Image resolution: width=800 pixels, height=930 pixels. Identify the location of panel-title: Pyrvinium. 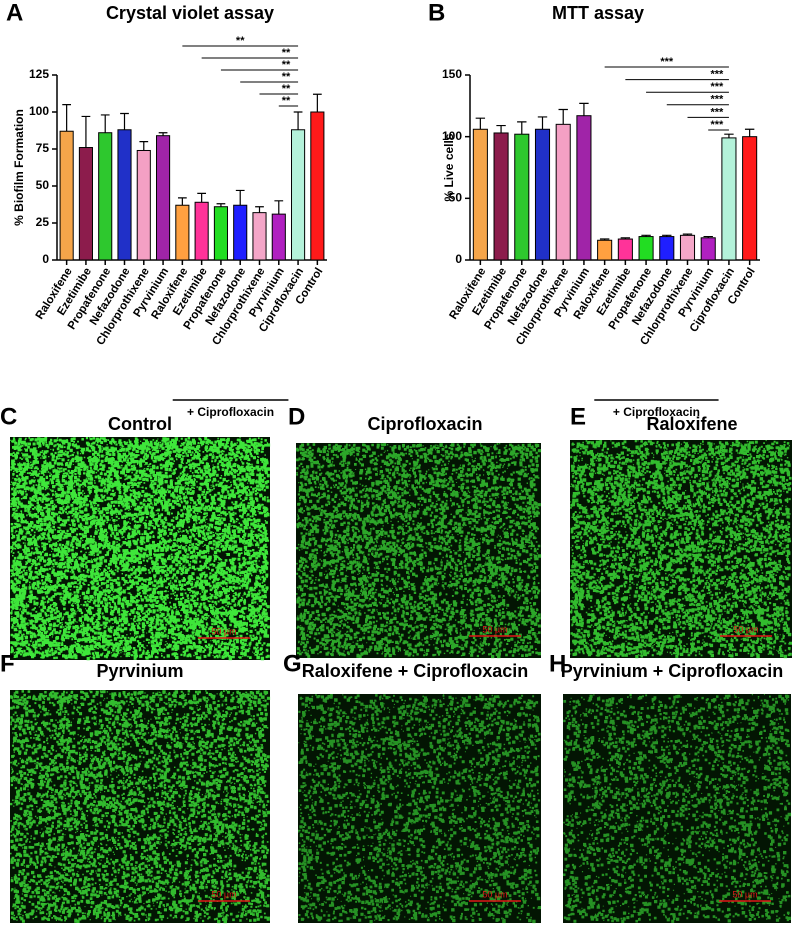
(139, 671).